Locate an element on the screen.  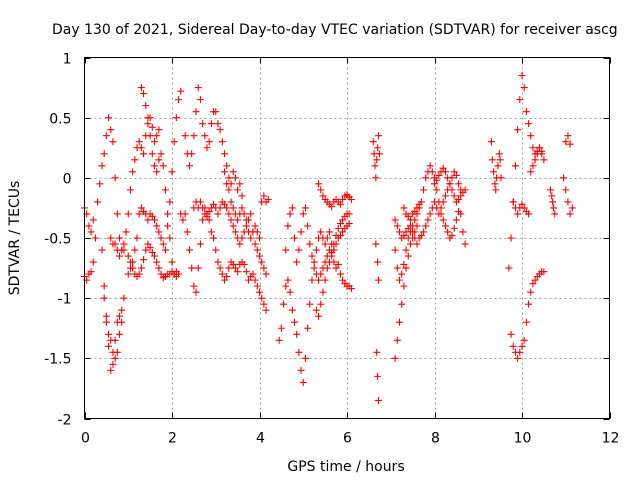
x-tick-label: 12 is located at coordinates (611, 439).